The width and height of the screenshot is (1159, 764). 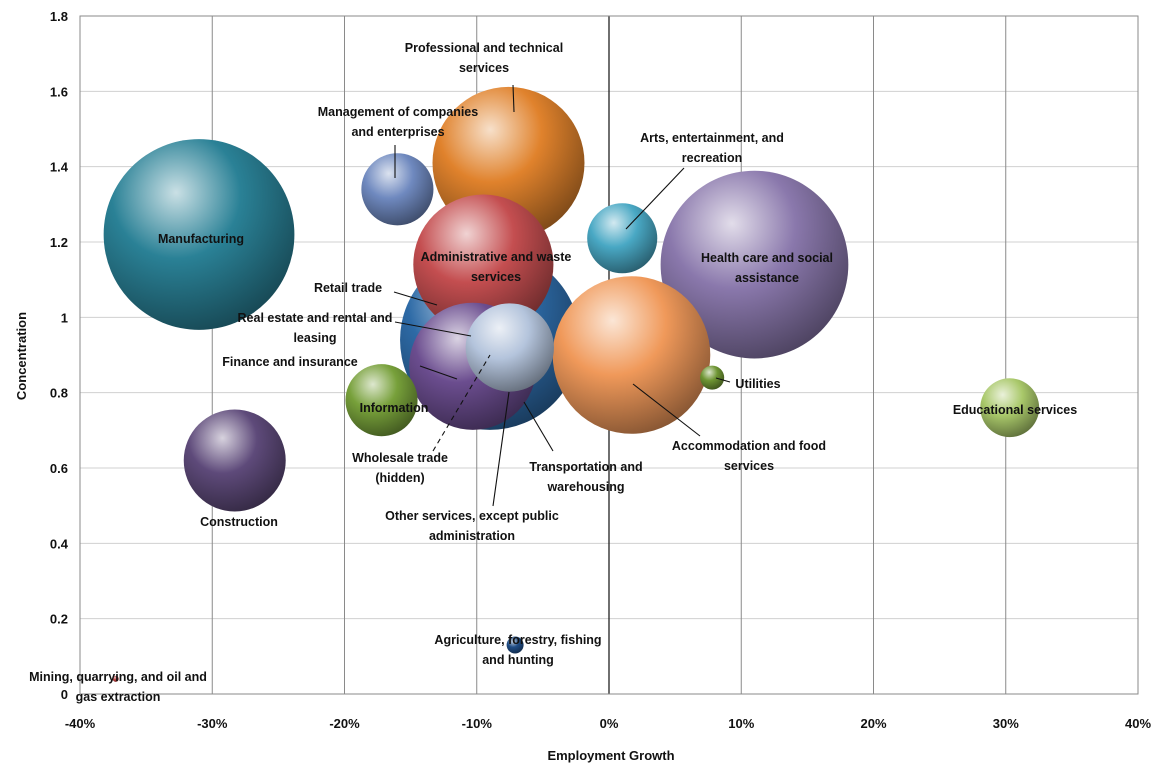 I want to click on x-tick-label: -40%, so click(x=80, y=723).